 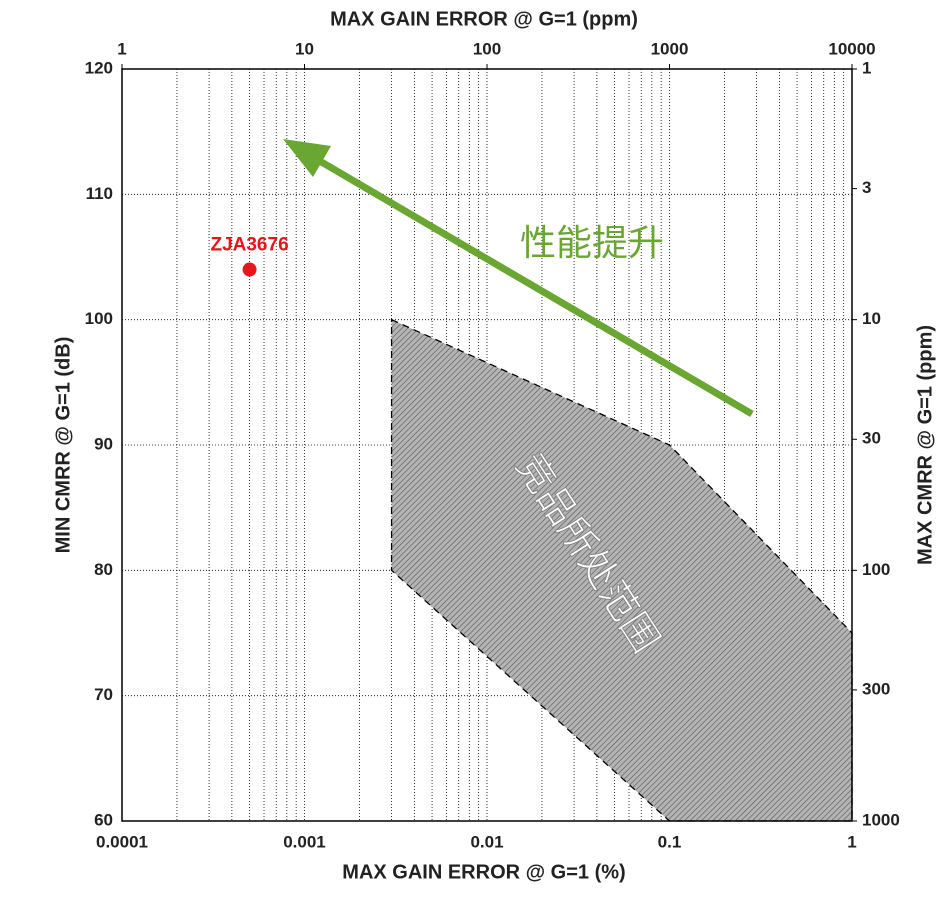 I want to click on y2-tick-label: 100, so click(x=876, y=569).